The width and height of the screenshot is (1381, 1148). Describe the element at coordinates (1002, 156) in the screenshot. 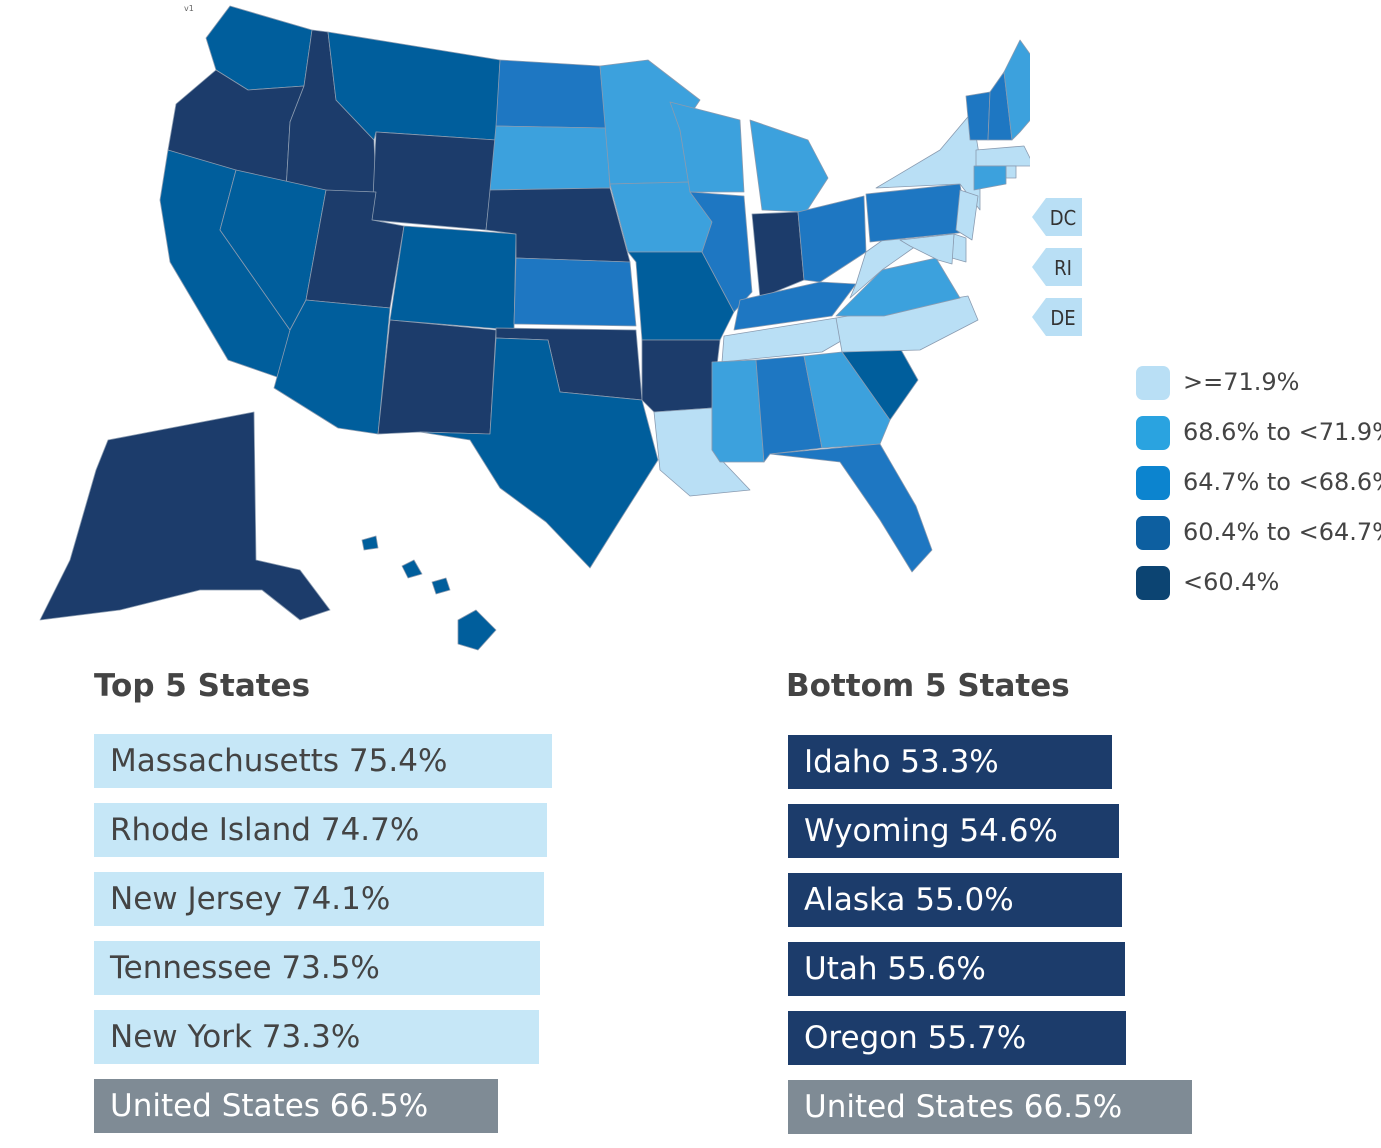

I see `state-ma` at that location.